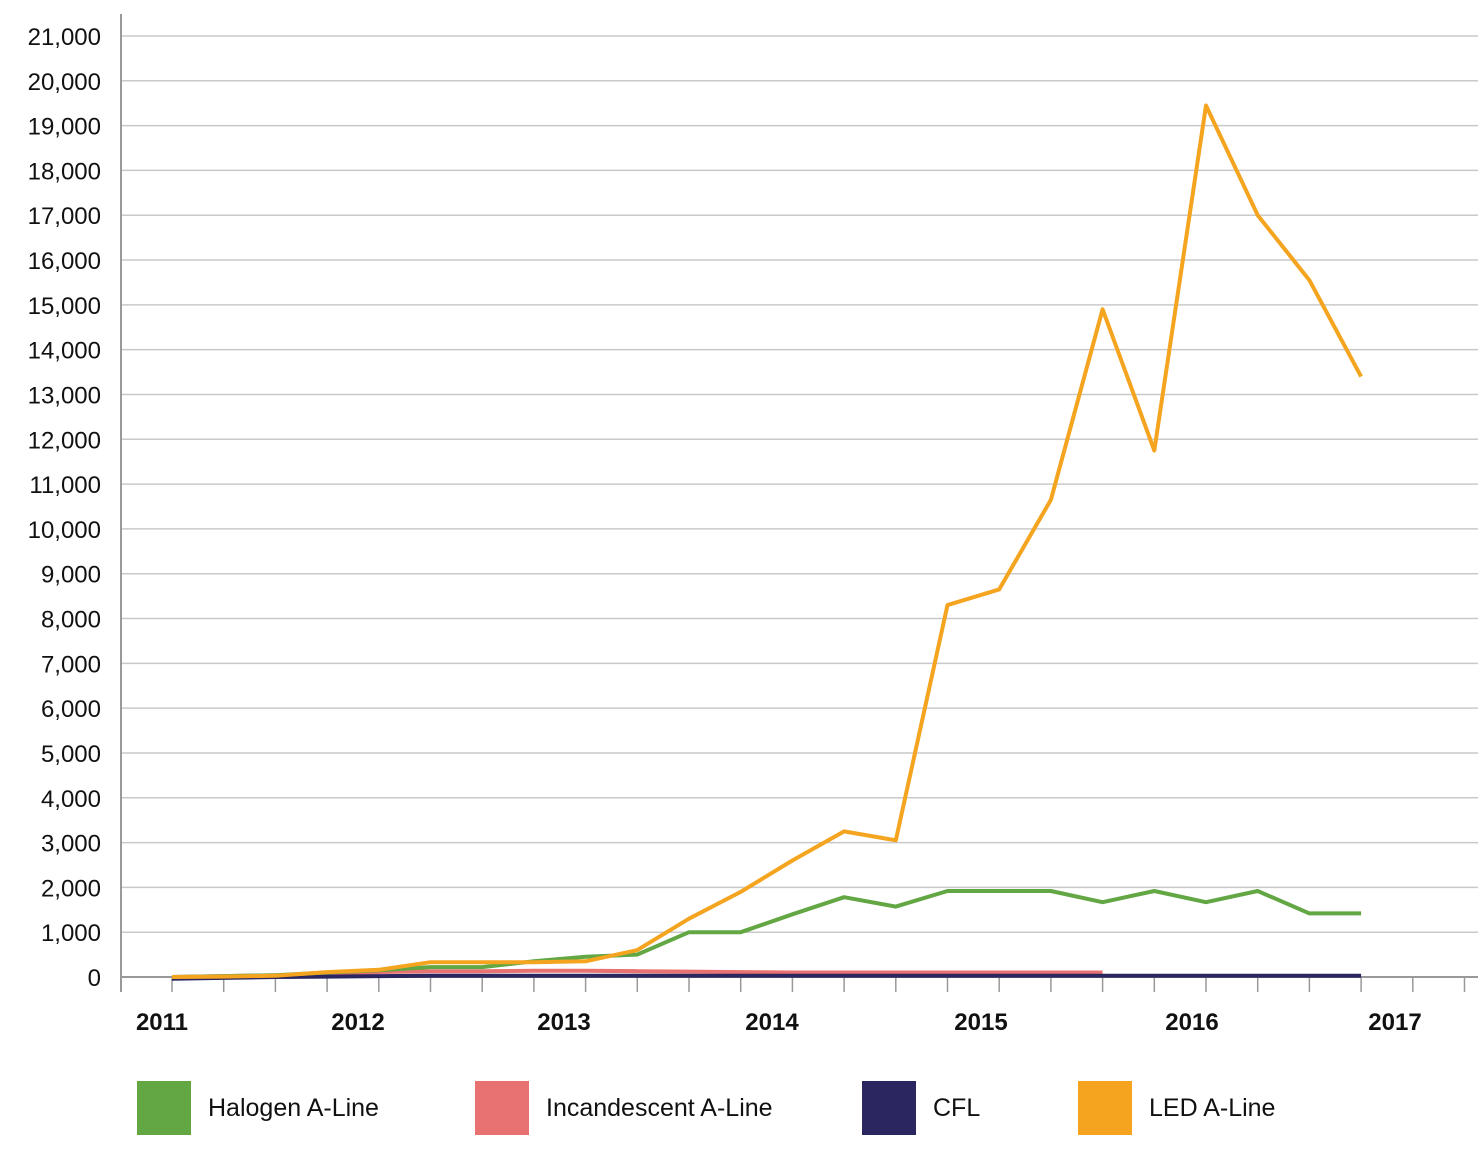  What do you see at coordinates (1212, 1107) in the screenshot?
I see `legend-label: LED A-Line` at bounding box center [1212, 1107].